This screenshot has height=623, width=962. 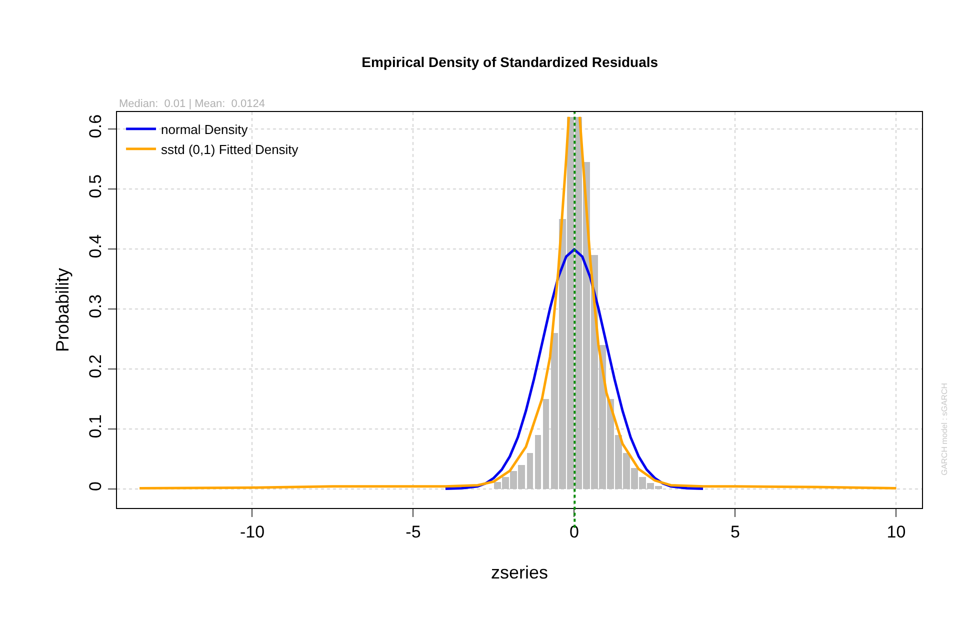 What do you see at coordinates (204, 129) in the screenshot?
I see `legend-label: normal Density` at bounding box center [204, 129].